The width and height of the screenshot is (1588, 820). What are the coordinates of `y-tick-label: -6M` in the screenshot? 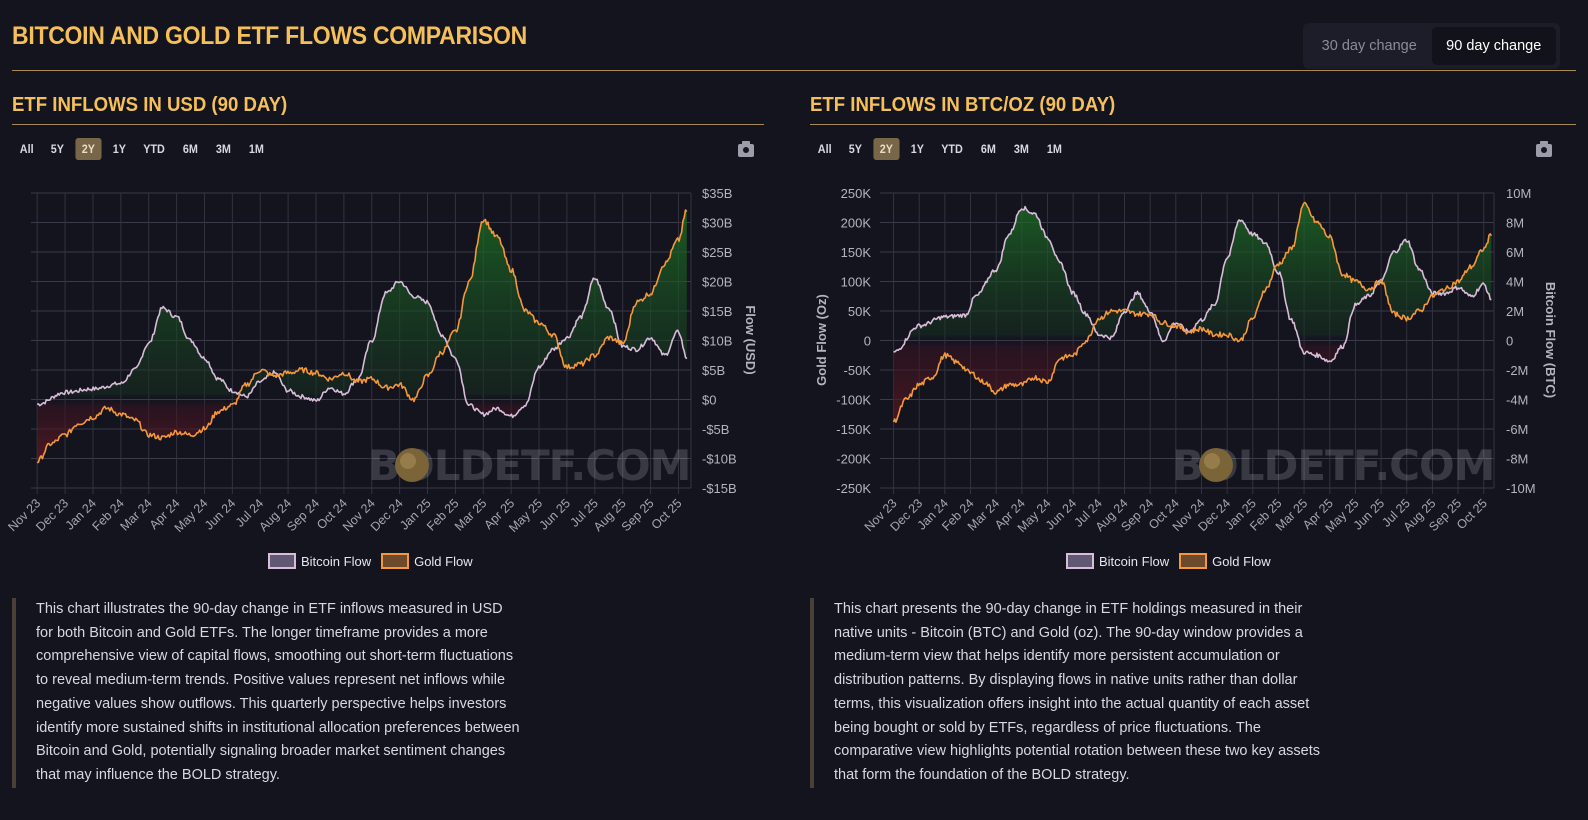 It's located at (1517, 429).